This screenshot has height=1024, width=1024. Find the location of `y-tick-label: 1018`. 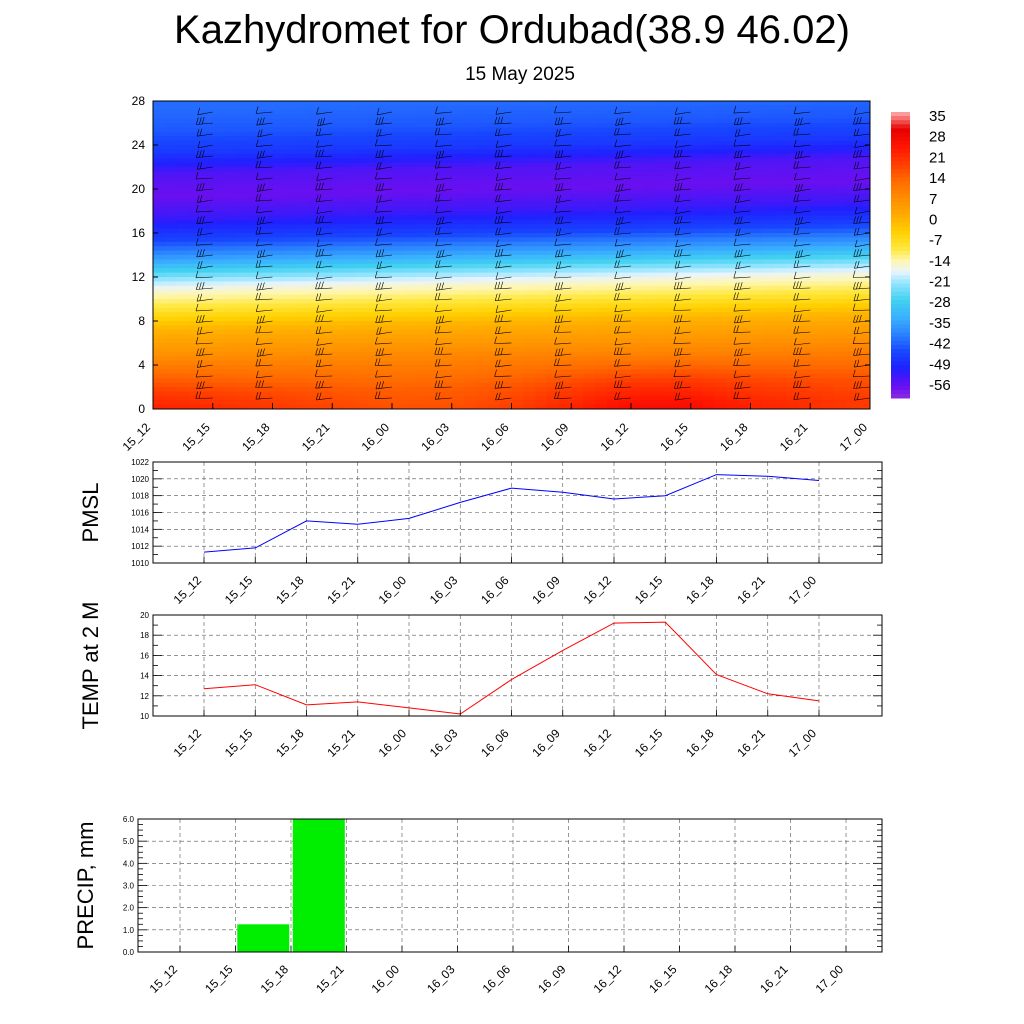

y-tick-label: 1018 is located at coordinates (140, 496).